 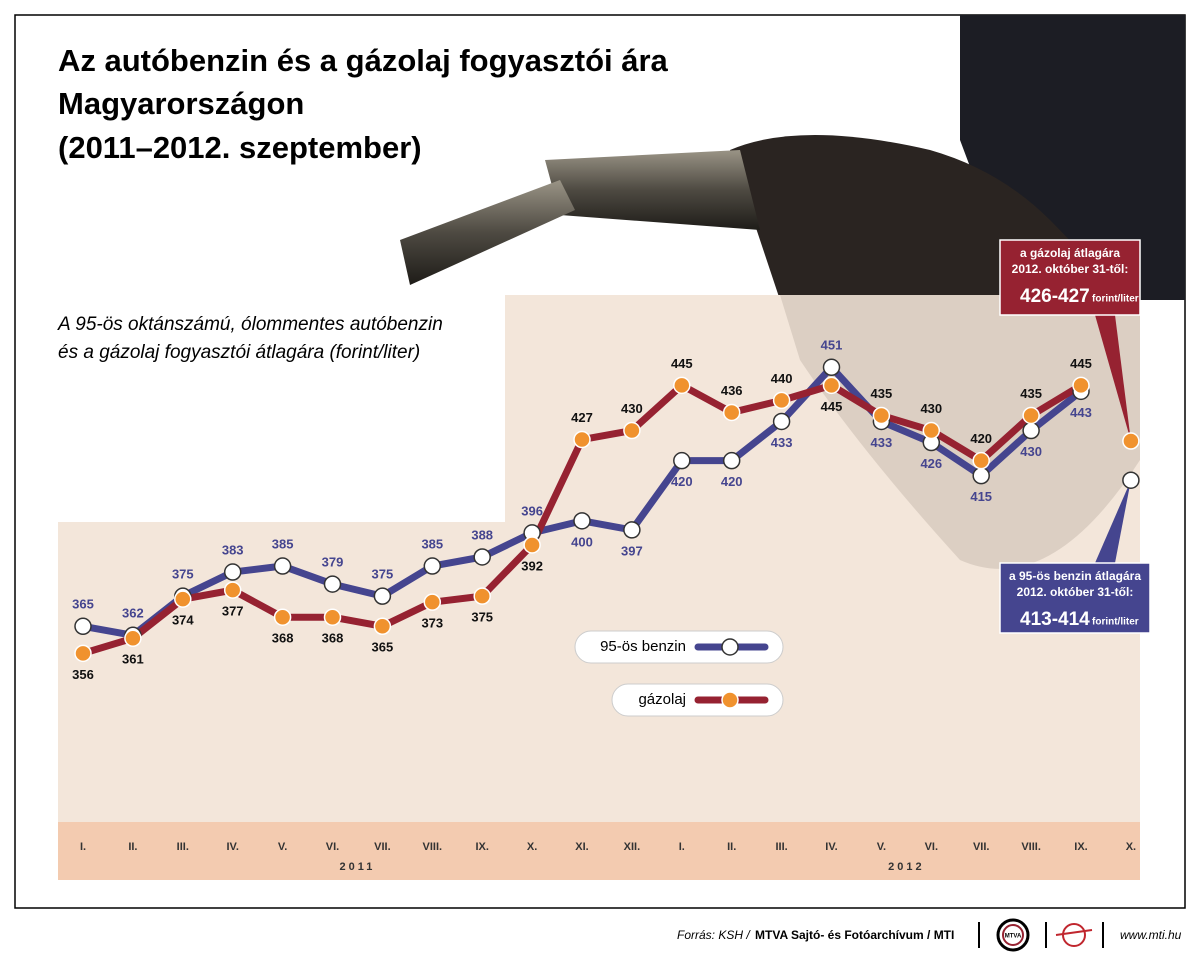 What do you see at coordinates (1055, 619) in the screenshot?
I see `callout-value: 413-414` at bounding box center [1055, 619].